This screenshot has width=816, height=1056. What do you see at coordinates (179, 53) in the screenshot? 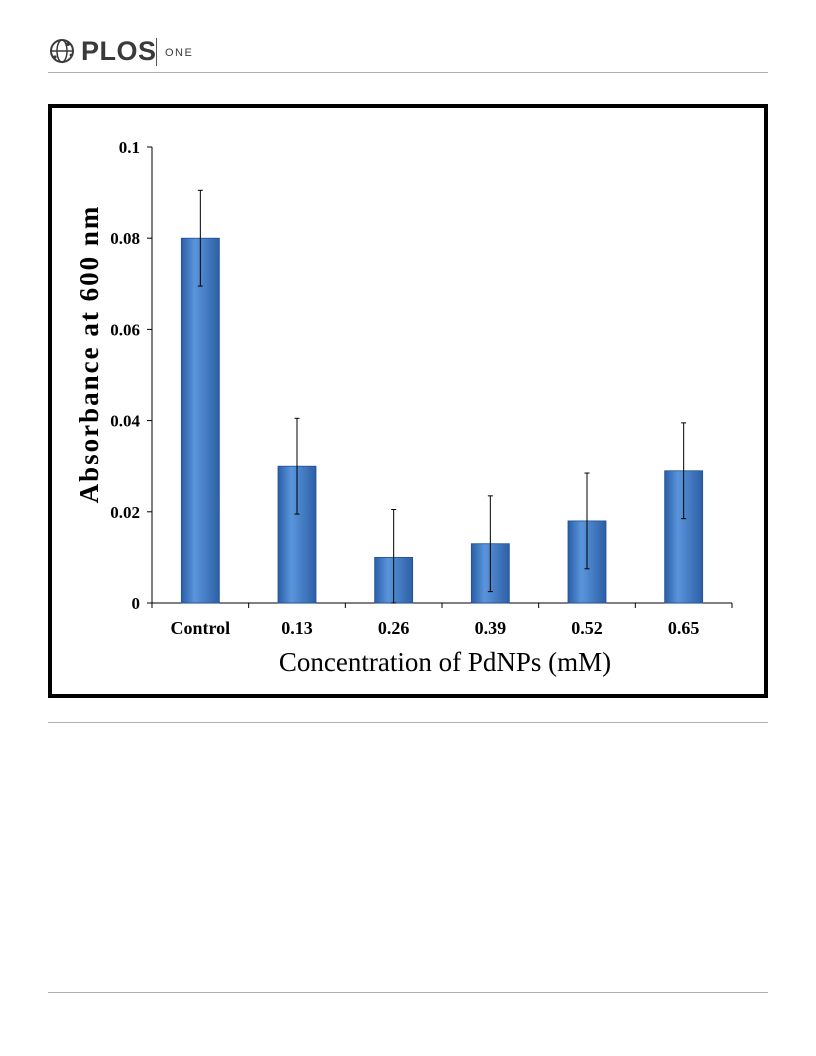
I see `brand-subname: ONE` at bounding box center [179, 53].